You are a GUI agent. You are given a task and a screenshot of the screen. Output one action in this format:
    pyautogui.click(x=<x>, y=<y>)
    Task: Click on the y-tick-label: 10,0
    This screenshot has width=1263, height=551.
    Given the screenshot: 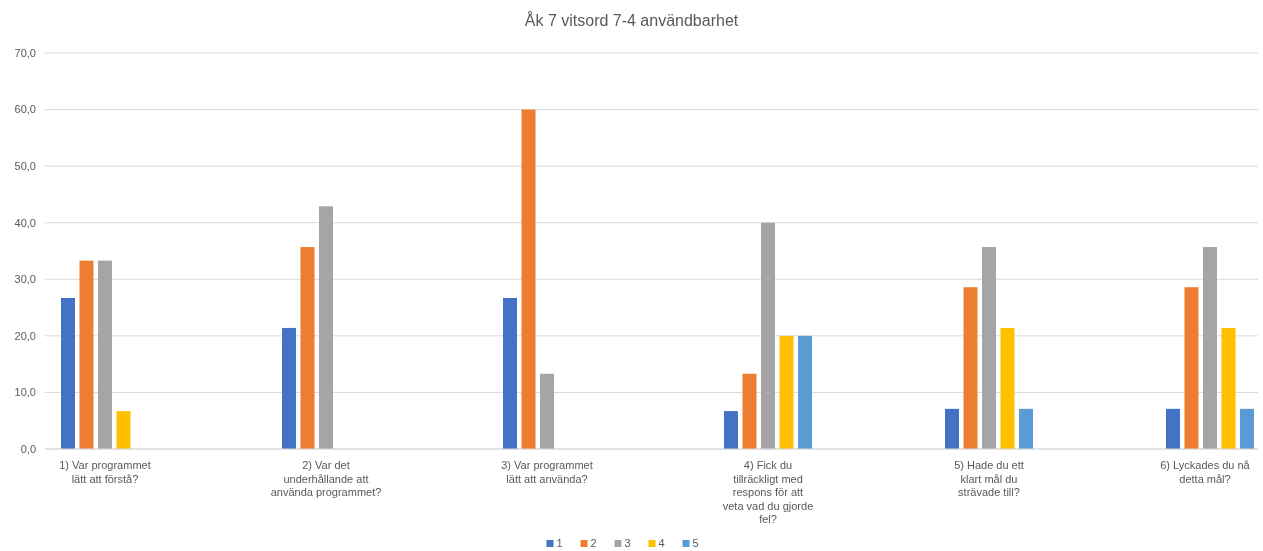 What is the action you would take?
    pyautogui.click(x=25, y=392)
    